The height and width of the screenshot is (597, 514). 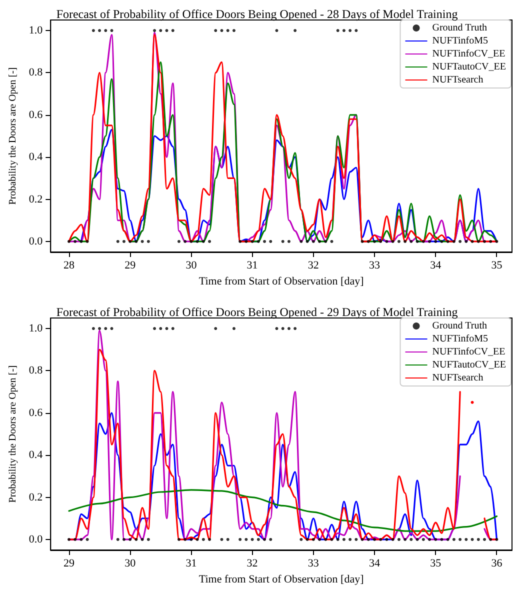 I want to click on chart-title: Forecast of Probability of Office Doors Being Opened - 28 Days of Model Training, so click(x=257, y=14).